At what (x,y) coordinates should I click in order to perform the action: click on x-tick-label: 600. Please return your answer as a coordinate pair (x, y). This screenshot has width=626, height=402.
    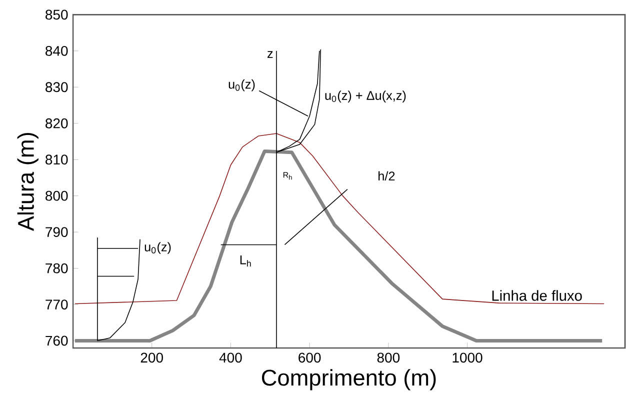
    Looking at the image, I should click on (309, 357).